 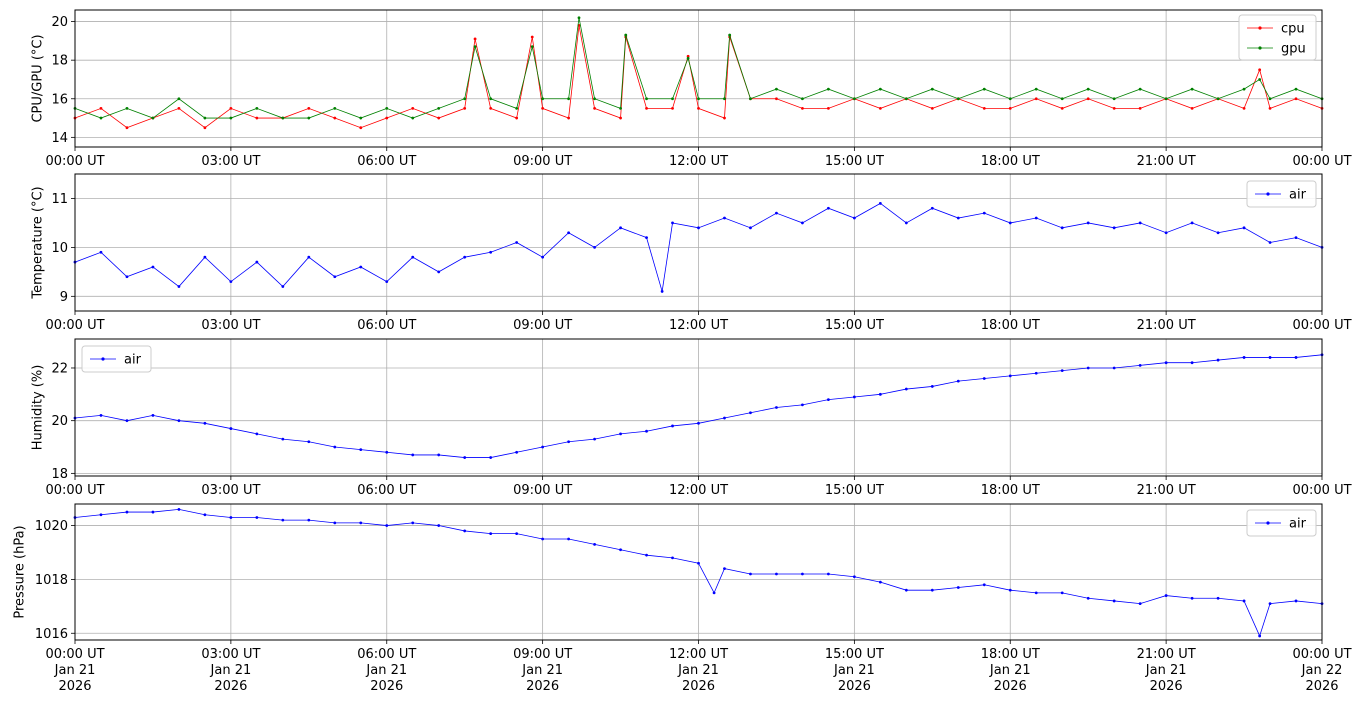 I want to click on legend-marker, so click(x=1260, y=48).